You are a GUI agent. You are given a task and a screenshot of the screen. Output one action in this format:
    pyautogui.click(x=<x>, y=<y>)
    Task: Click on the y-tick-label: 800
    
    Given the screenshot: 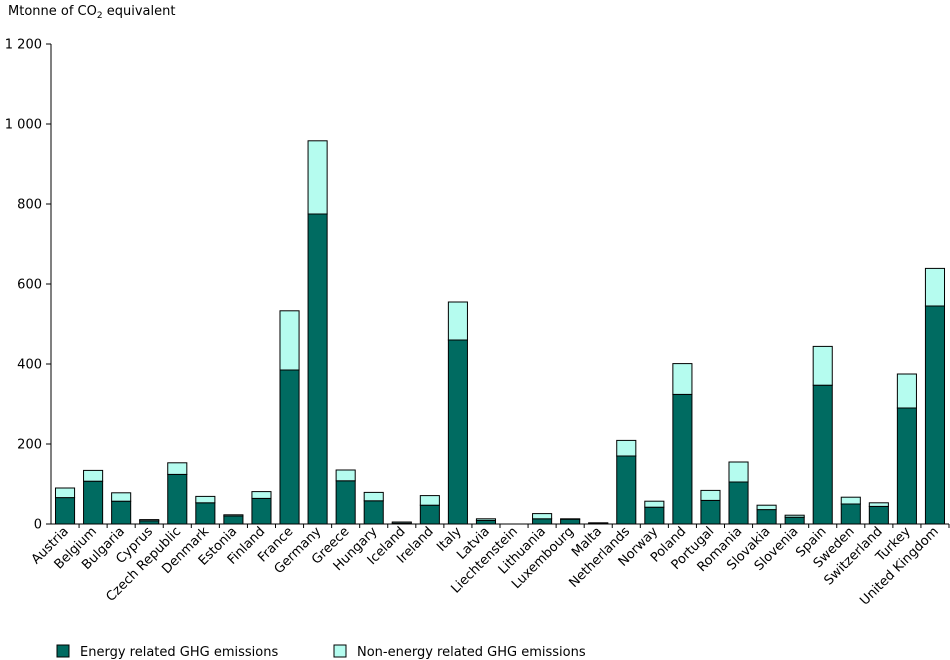 What is the action you would take?
    pyautogui.click(x=29, y=205)
    